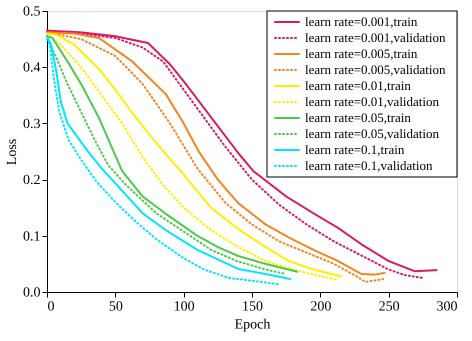 Image resolution: width=472 pixels, height=341 pixels. Describe the element at coordinates (321, 307) in the screenshot. I see `x-tick-label: 200` at that location.